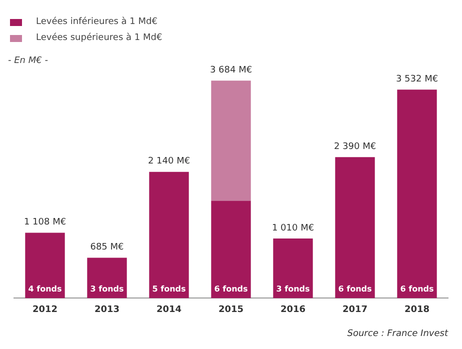 The image size is (462, 349). Describe the element at coordinates (99, 38) in the screenshot. I see `legend-label: Levées supérieures à 1 Md€` at that location.